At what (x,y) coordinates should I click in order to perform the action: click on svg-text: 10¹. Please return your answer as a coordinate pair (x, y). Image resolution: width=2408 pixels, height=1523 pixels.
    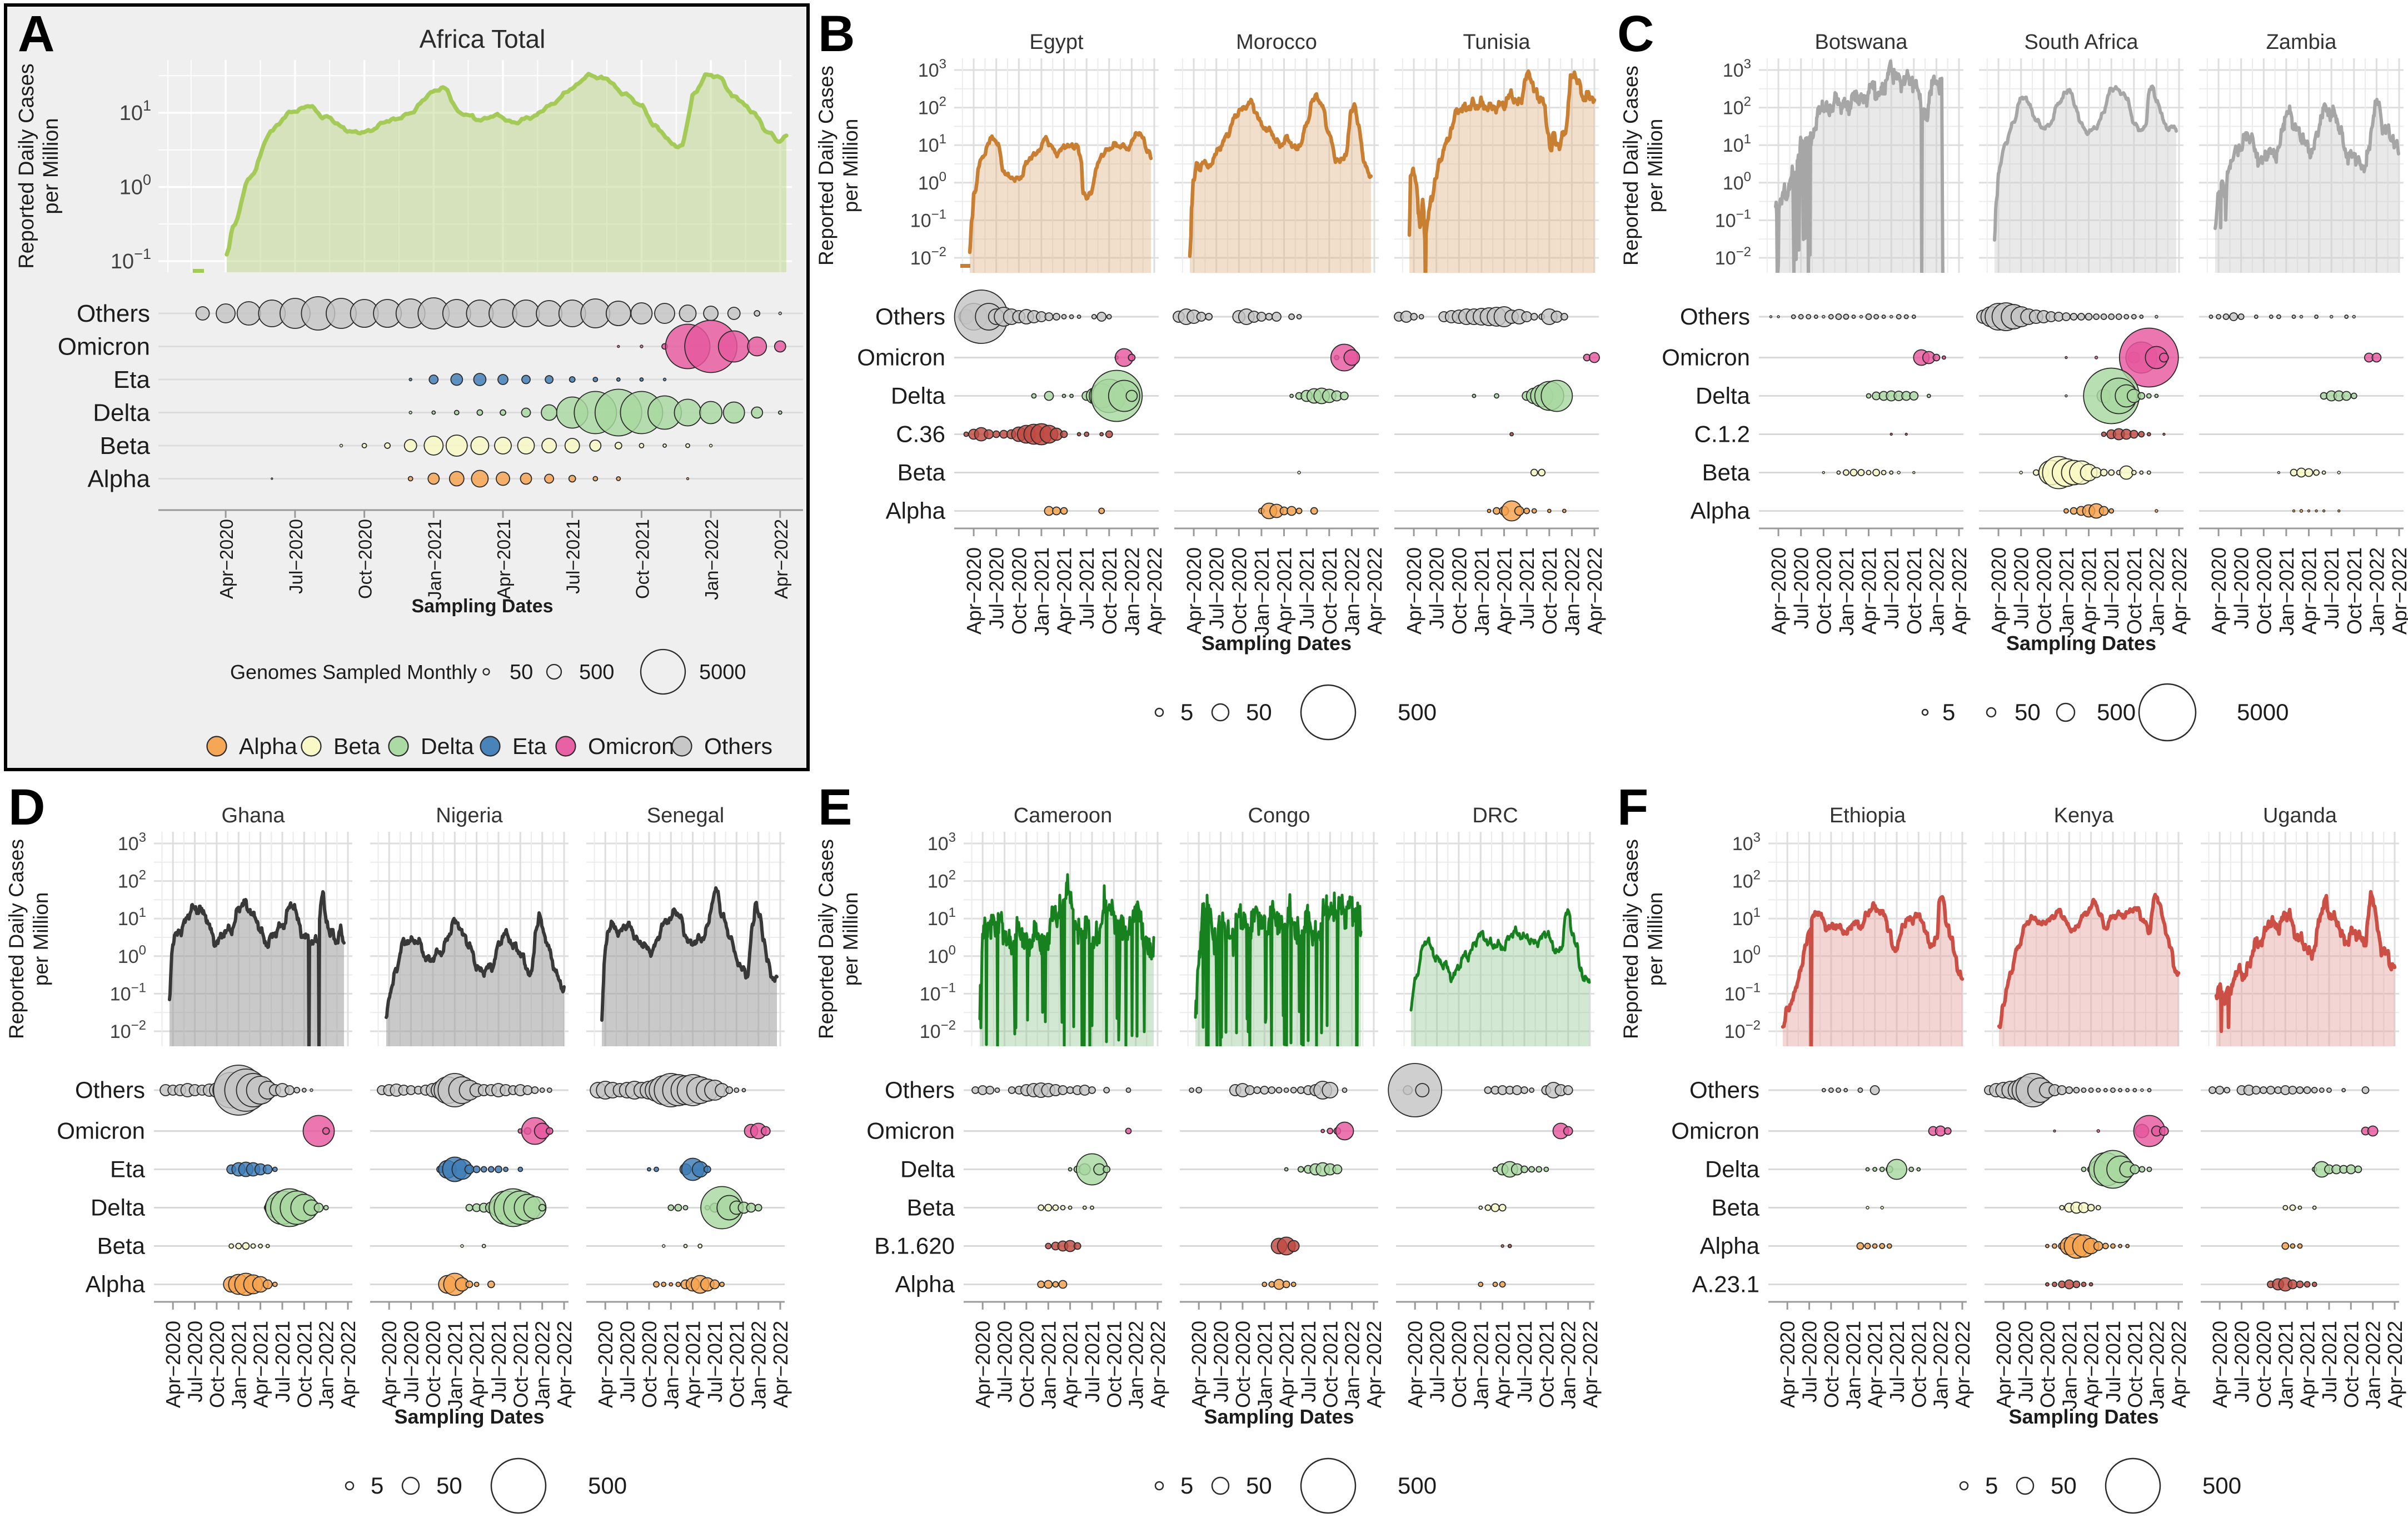
    Looking at the image, I should click on (942, 917).